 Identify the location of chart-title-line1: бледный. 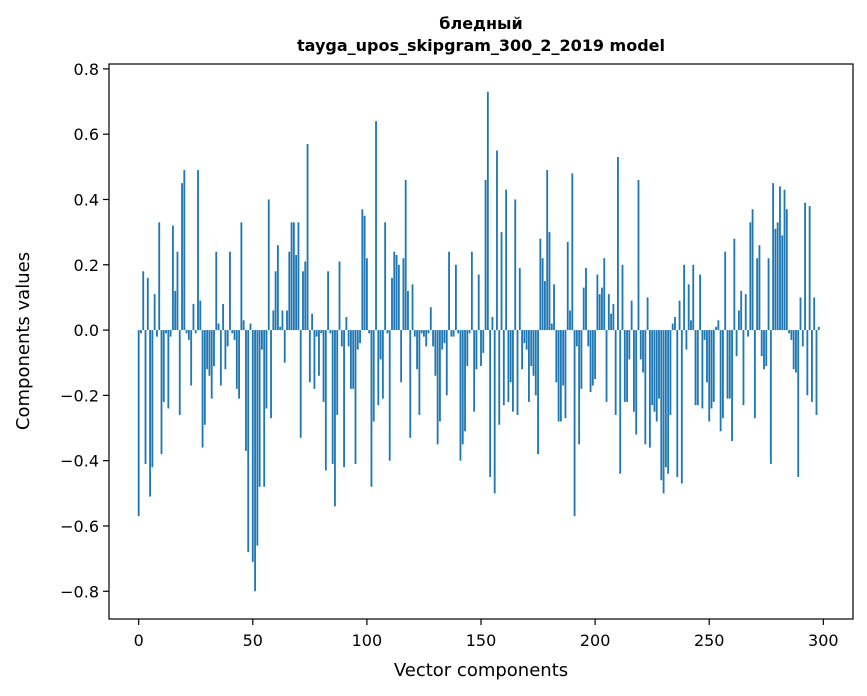
(480, 23).